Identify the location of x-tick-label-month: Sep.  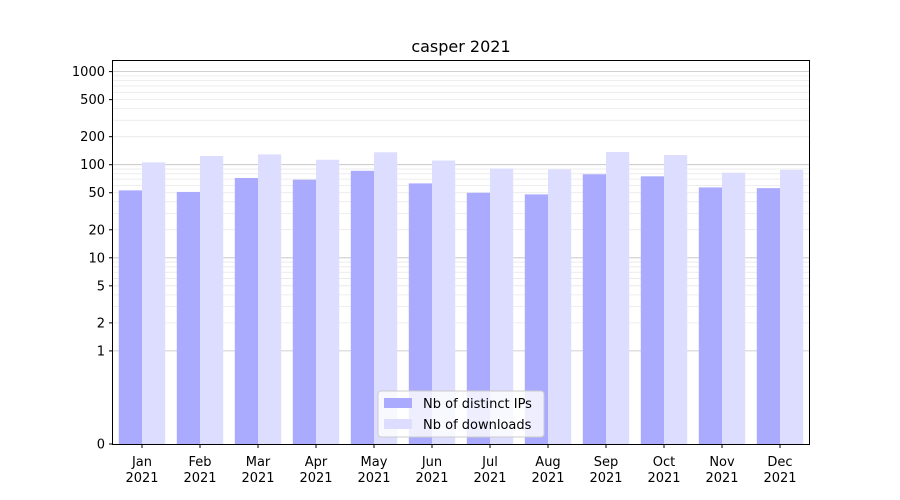
(606, 462).